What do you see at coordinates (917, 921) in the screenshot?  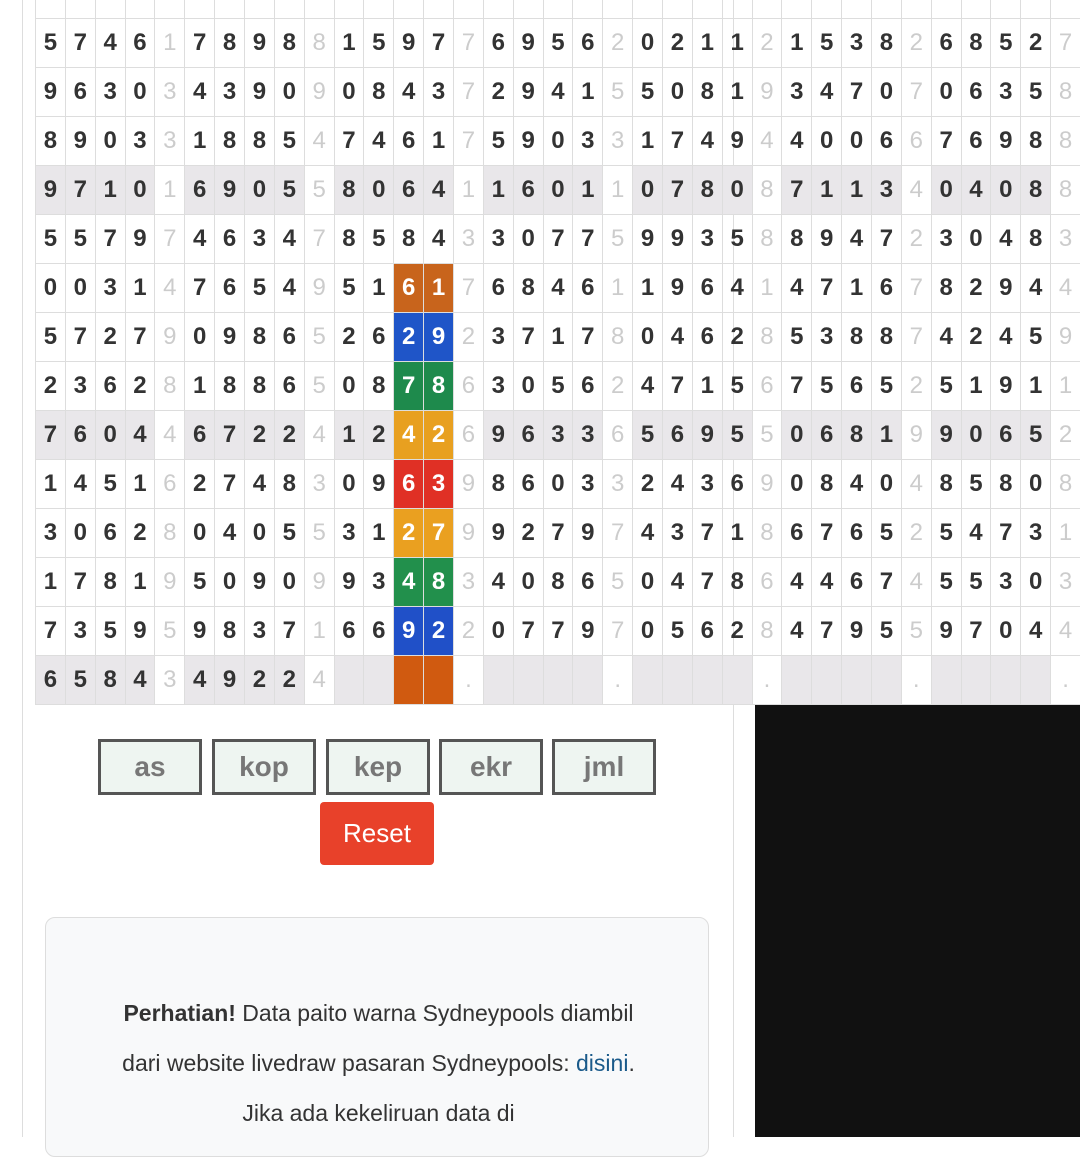 I see `ad-area` at bounding box center [917, 921].